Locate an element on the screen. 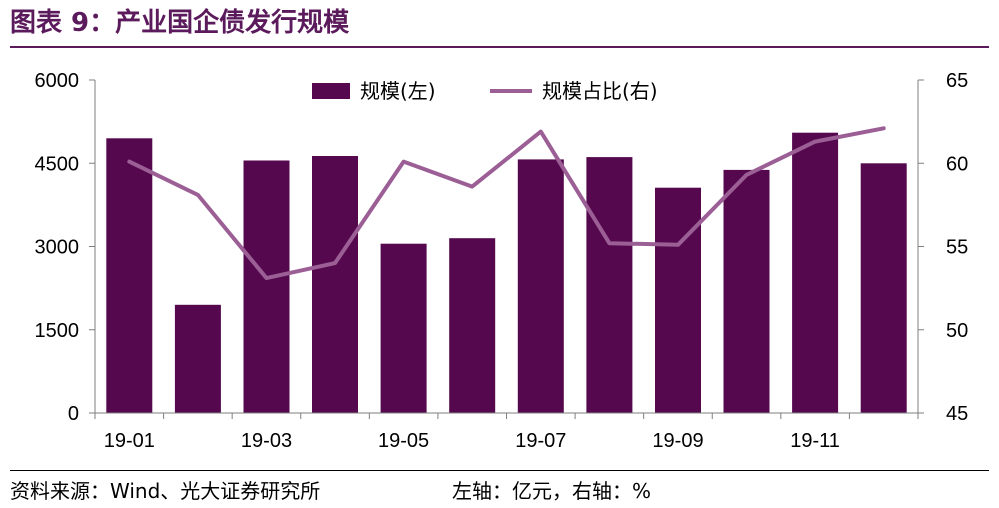 This screenshot has width=999, height=508. x-tick-label-19-07: 19-07 is located at coordinates (540, 441).